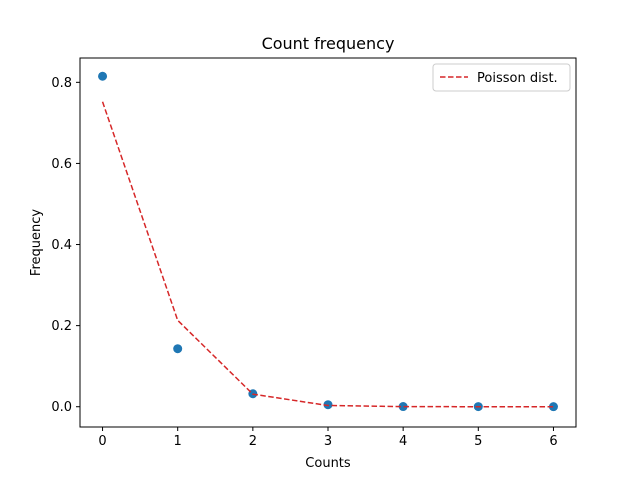 The image size is (640, 480). Describe the element at coordinates (102, 441) in the screenshot. I see `x-tick-label: 0` at that location.